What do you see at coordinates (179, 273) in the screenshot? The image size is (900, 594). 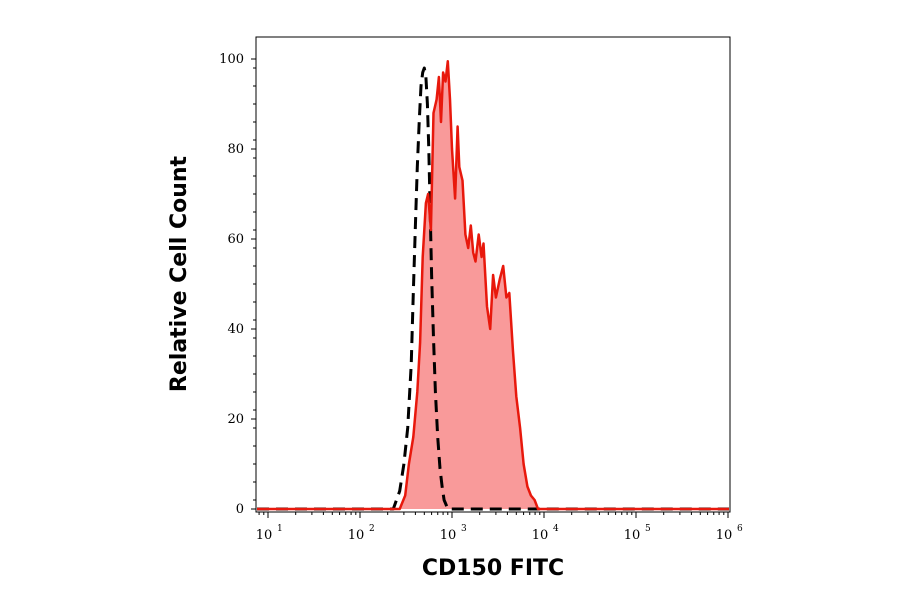 I see `y-axis-title: Relative Cell Count` at bounding box center [179, 273].